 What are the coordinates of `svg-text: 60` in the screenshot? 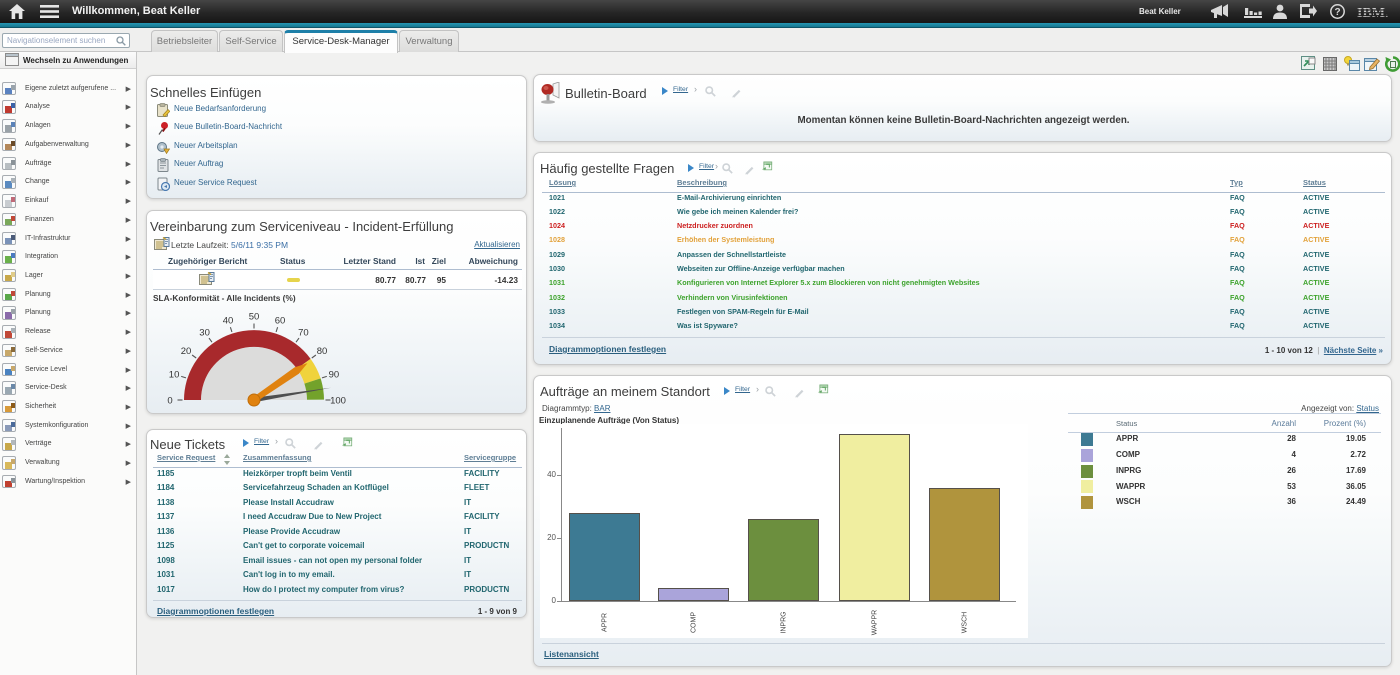 It's located at (280, 321).